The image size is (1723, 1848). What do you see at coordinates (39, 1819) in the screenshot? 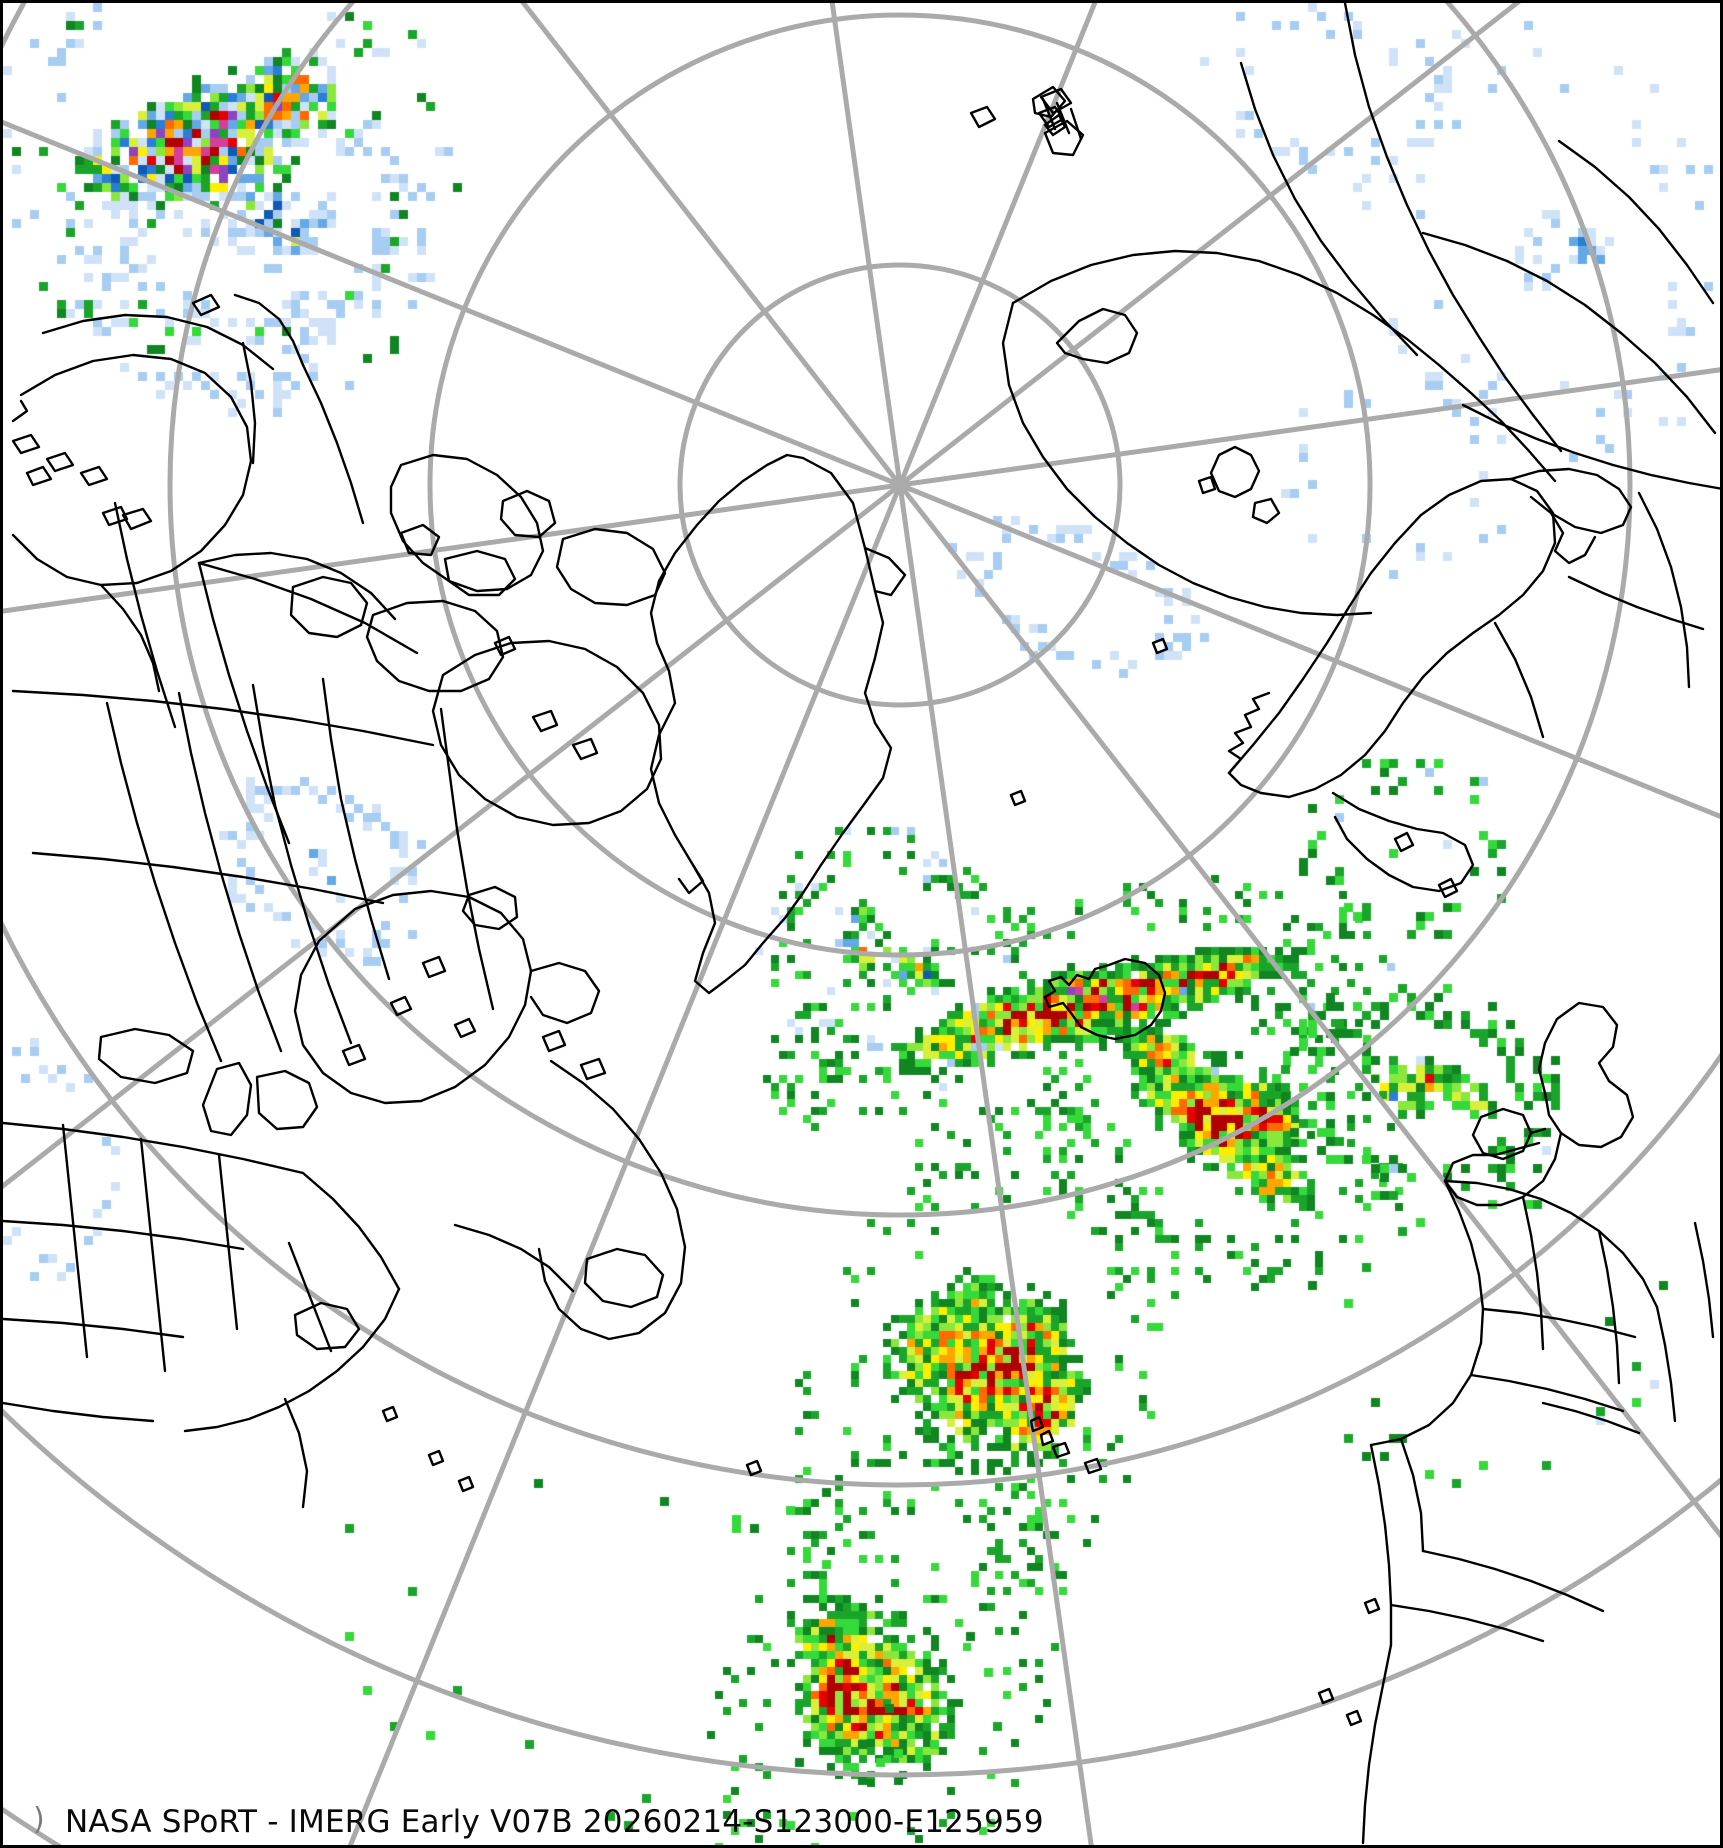
I see `caption-leading-glyph: )` at bounding box center [39, 1819].